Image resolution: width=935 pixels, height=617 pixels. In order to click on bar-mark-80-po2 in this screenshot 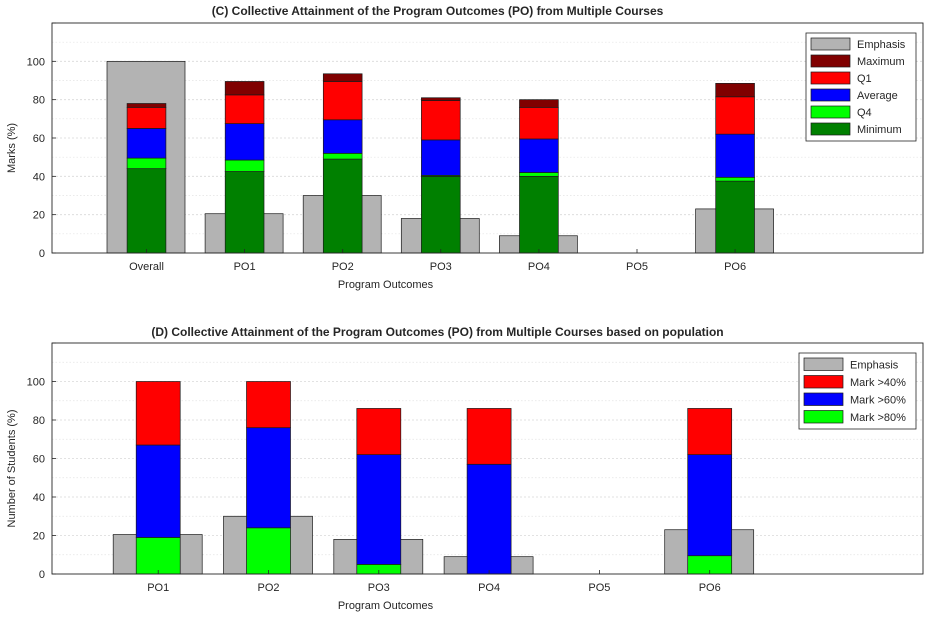, I will do `click(268, 551)`.